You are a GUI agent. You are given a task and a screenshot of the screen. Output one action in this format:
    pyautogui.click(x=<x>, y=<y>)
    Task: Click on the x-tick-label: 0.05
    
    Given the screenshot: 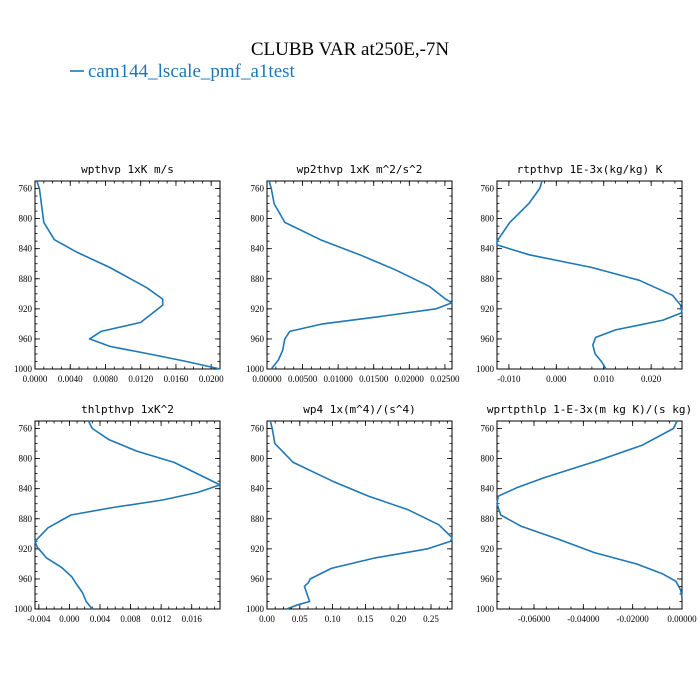 What is the action you would take?
    pyautogui.click(x=300, y=619)
    